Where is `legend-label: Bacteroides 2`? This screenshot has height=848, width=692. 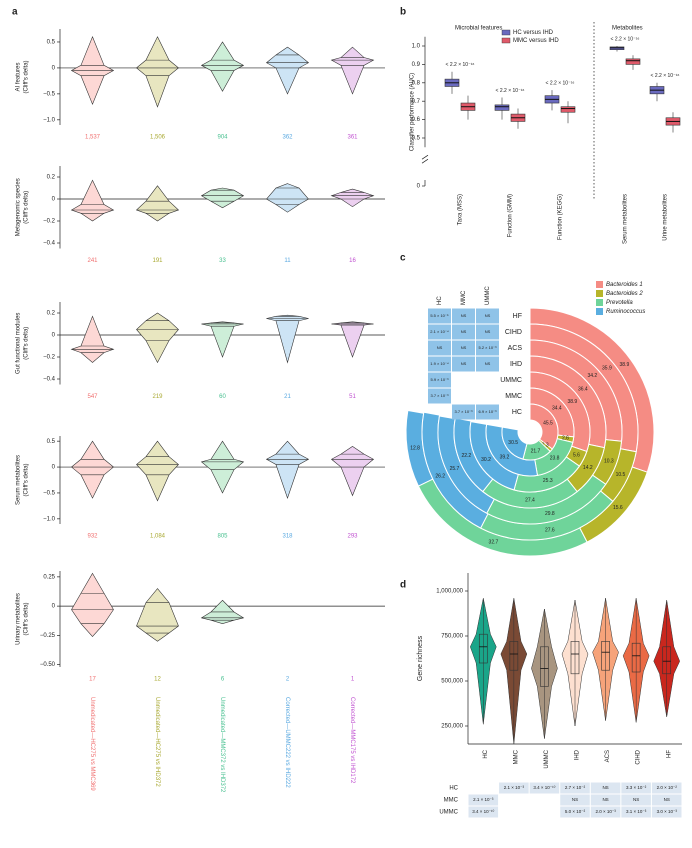 legend-label: Bacteroides 2 is located at coordinates (624, 294).